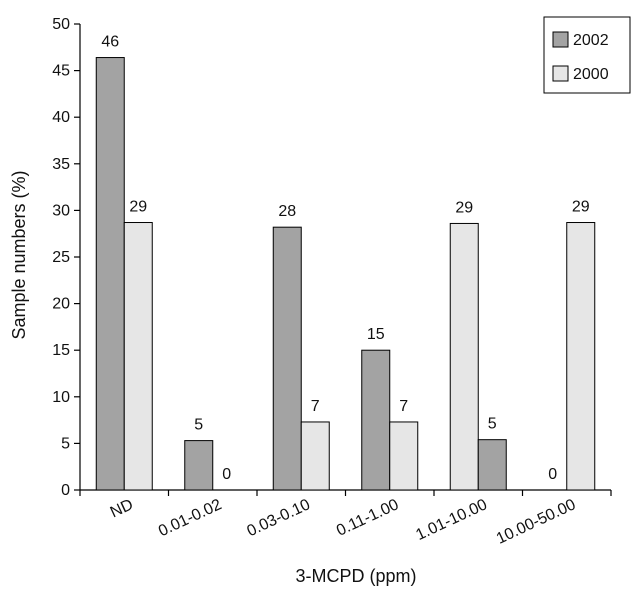  What do you see at coordinates (65, 490) in the screenshot?
I see `y-tick-label: 0` at bounding box center [65, 490].